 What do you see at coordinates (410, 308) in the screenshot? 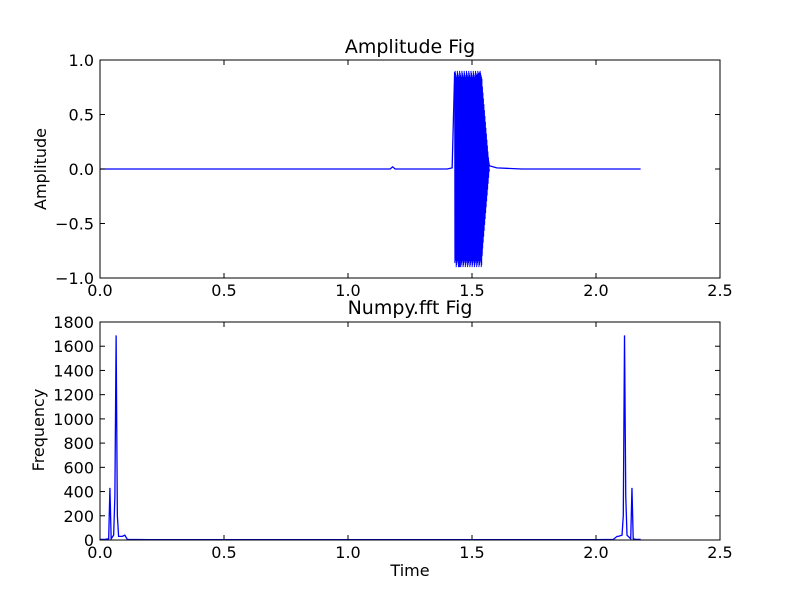
I see `chart-title: Numpy.fft Fig` at bounding box center [410, 308].